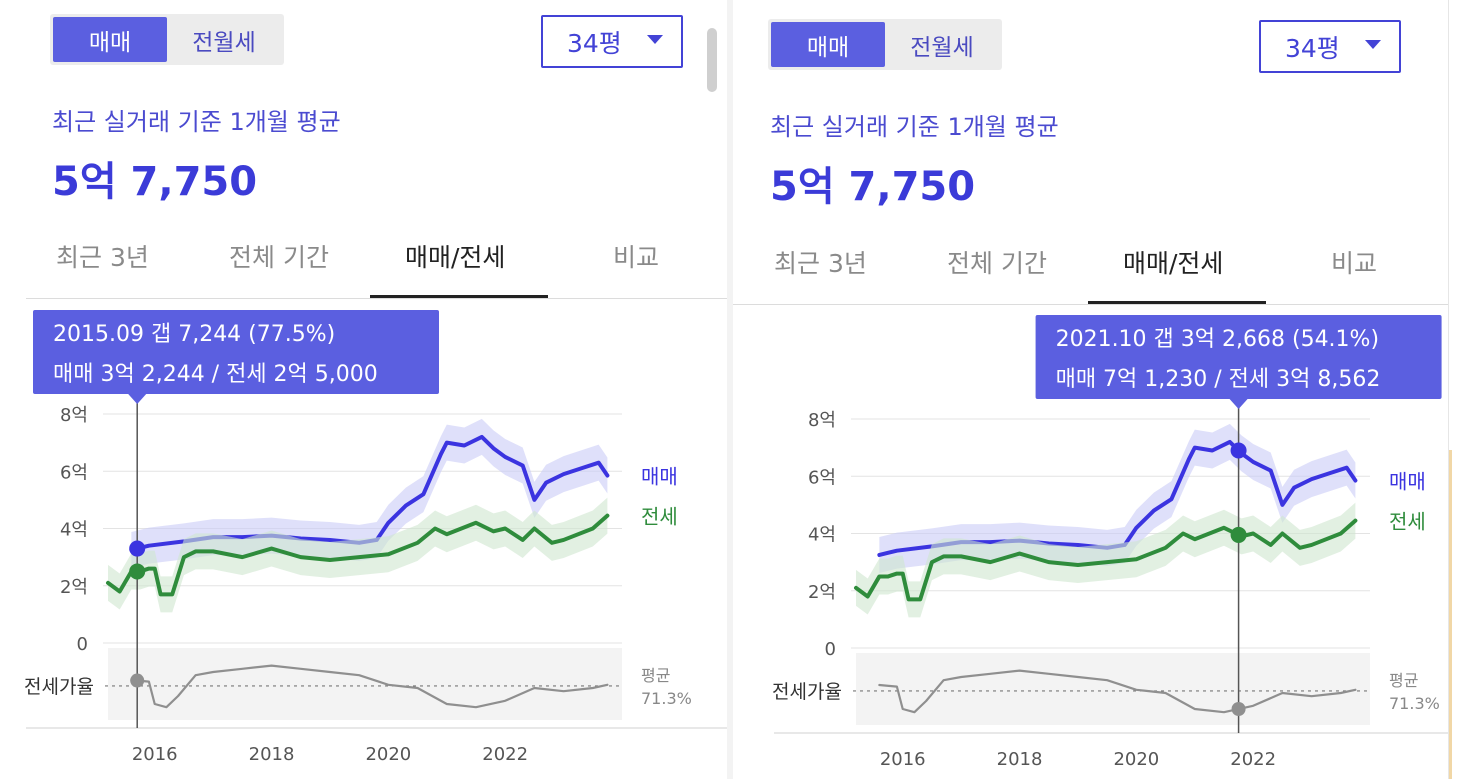  What do you see at coordinates (1450, 614) in the screenshot?
I see `edge-accent` at bounding box center [1450, 614].